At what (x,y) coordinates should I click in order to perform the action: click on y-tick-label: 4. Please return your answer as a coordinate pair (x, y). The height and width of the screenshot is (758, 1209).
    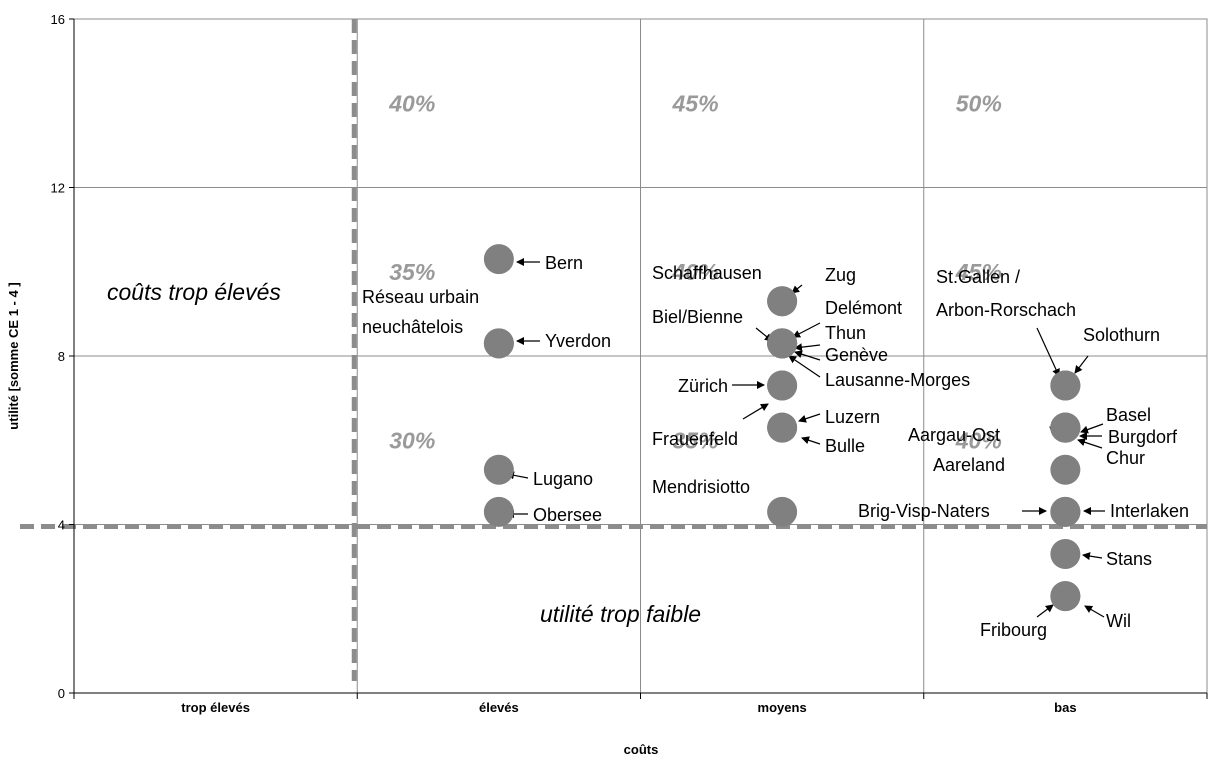
    Looking at the image, I should click on (61, 525).